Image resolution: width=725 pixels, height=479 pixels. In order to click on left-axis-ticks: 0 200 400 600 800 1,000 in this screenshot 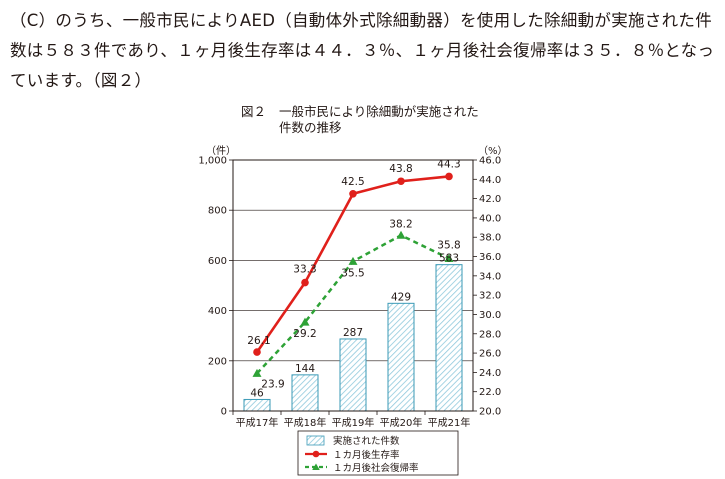, I will do `click(215, 287)`.